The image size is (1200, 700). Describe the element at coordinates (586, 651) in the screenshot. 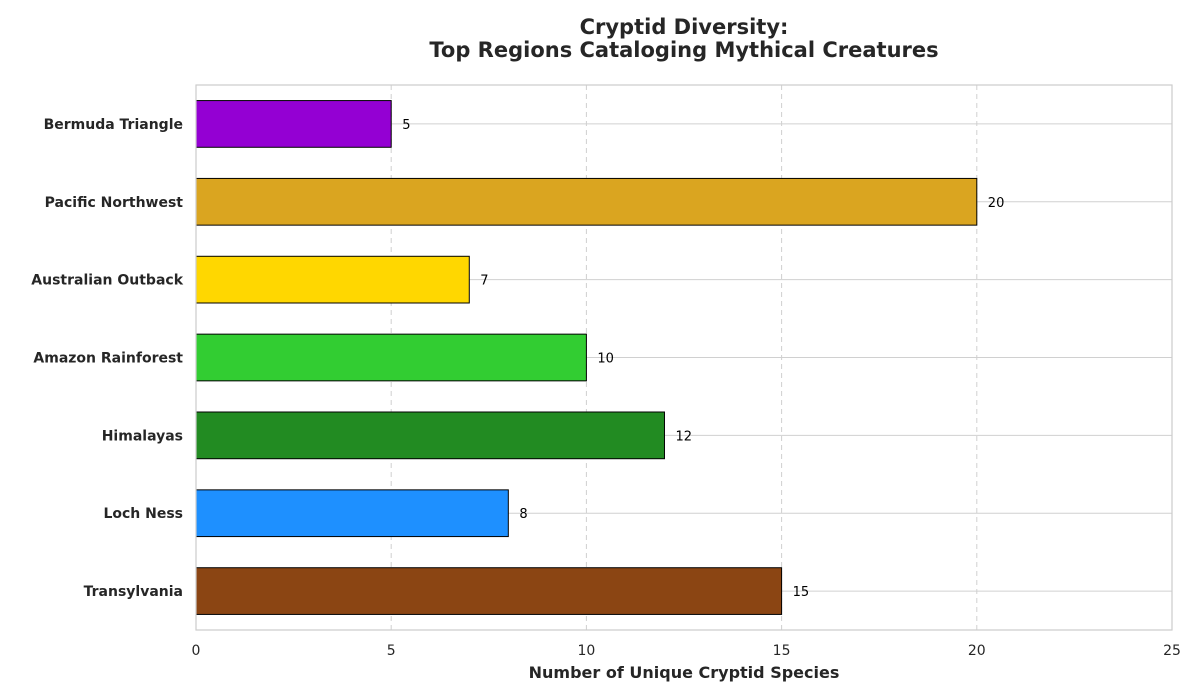

I see `x-tick-label: 10` at that location.